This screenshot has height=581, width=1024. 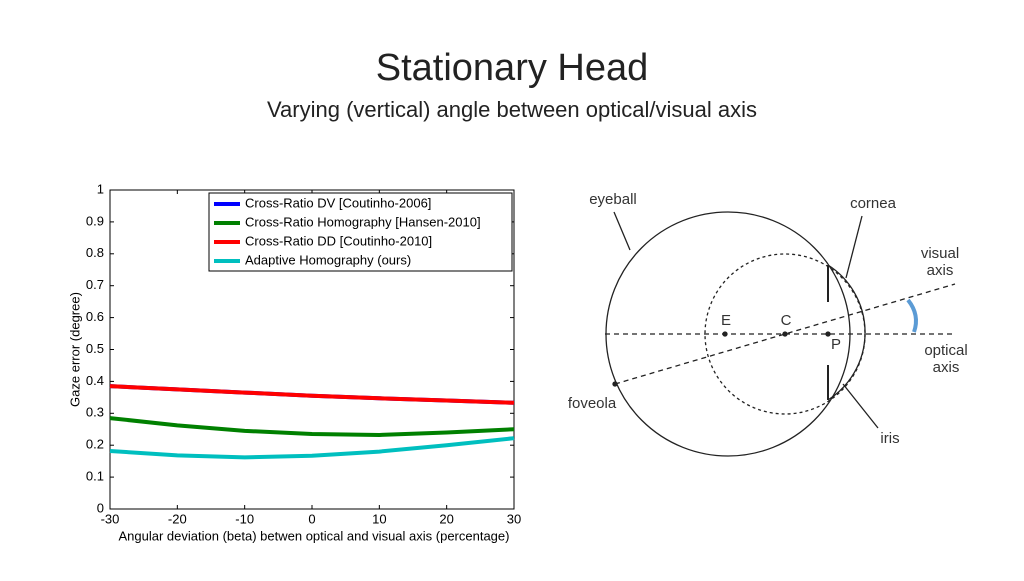 What do you see at coordinates (873, 203) in the screenshot?
I see `label: cornea` at bounding box center [873, 203].